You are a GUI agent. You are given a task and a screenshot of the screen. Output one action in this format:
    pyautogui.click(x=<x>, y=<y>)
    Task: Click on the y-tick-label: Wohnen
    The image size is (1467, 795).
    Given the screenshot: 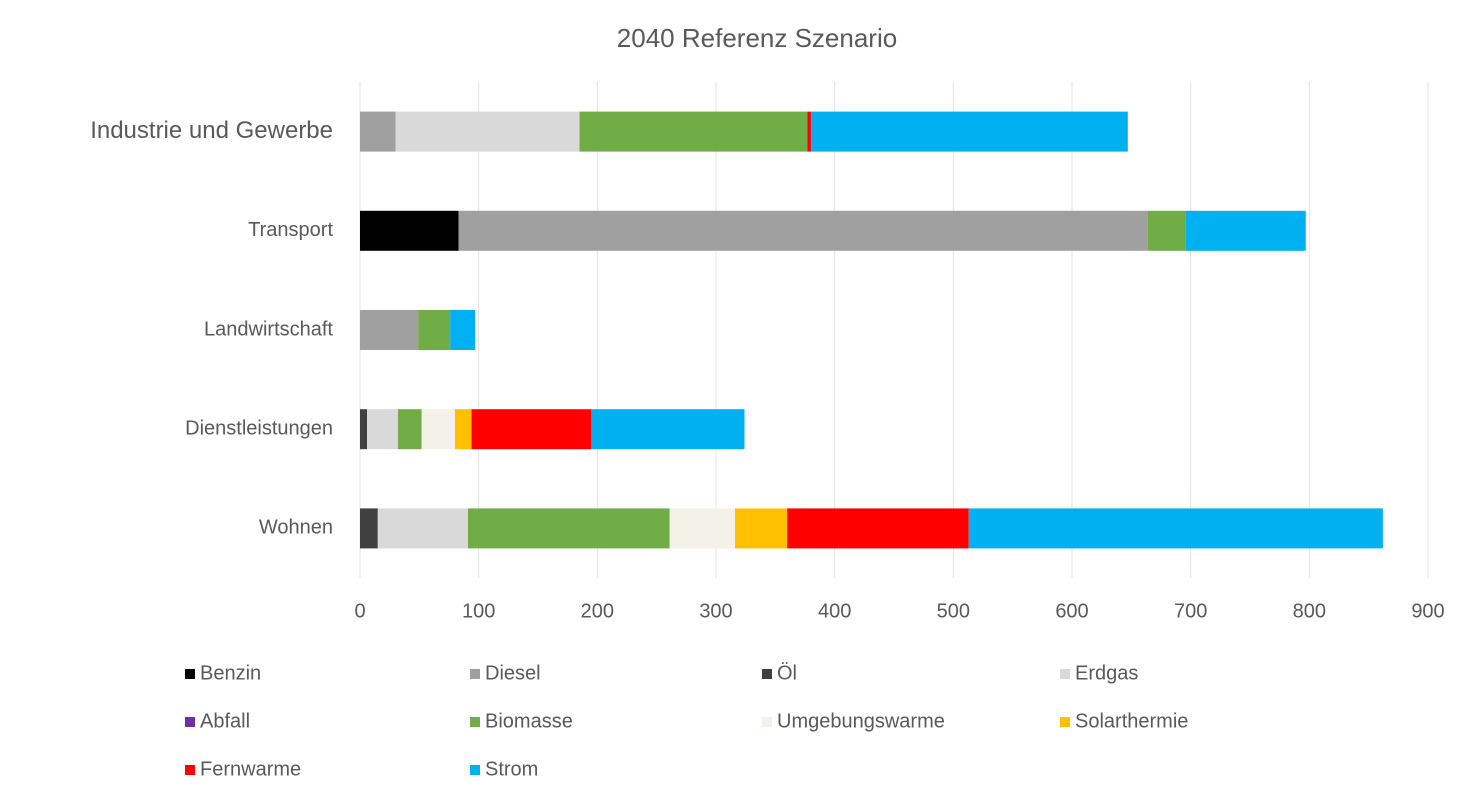 What is the action you would take?
    pyautogui.click(x=296, y=528)
    